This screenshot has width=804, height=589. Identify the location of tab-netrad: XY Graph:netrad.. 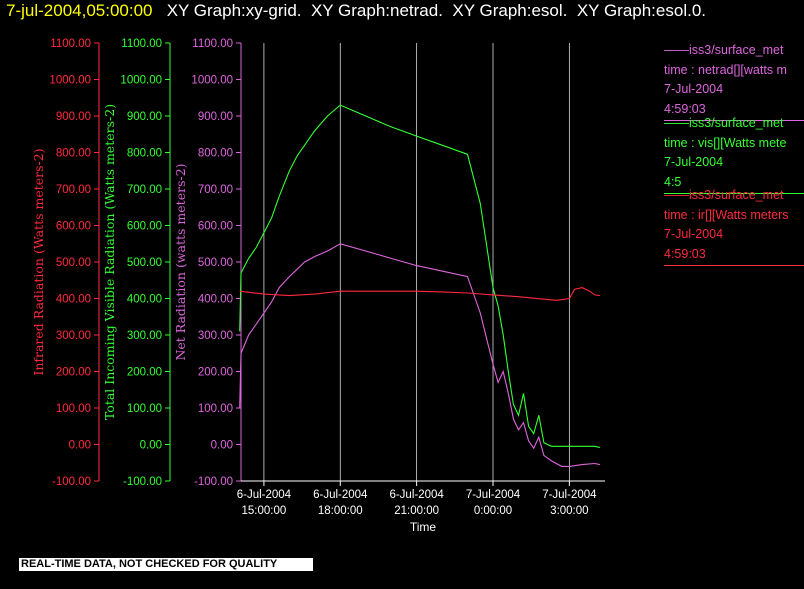
(376, 10).